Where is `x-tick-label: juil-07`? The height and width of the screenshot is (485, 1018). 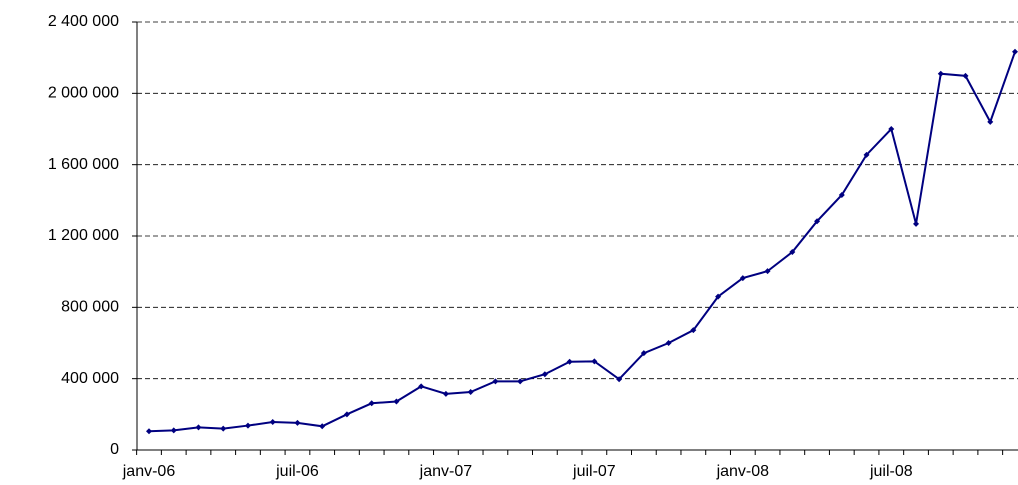
x-tick-label: juil-07 is located at coordinates (594, 471).